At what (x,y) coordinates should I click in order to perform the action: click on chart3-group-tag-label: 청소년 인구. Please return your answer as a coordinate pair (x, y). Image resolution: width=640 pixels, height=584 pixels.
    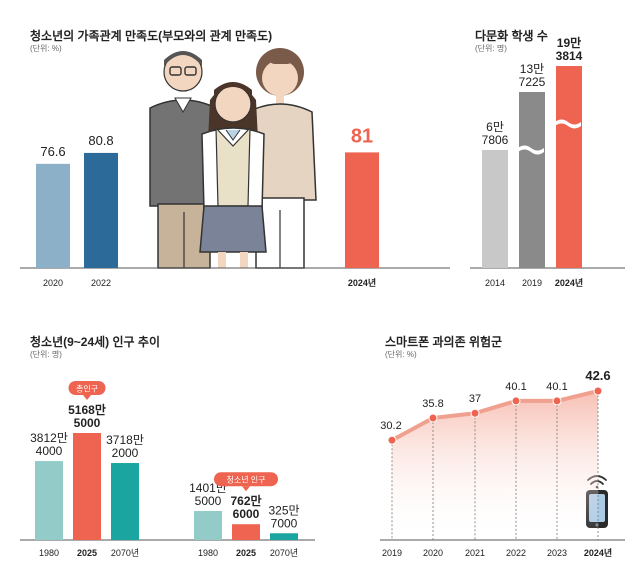
    Looking at the image, I should click on (245, 480).